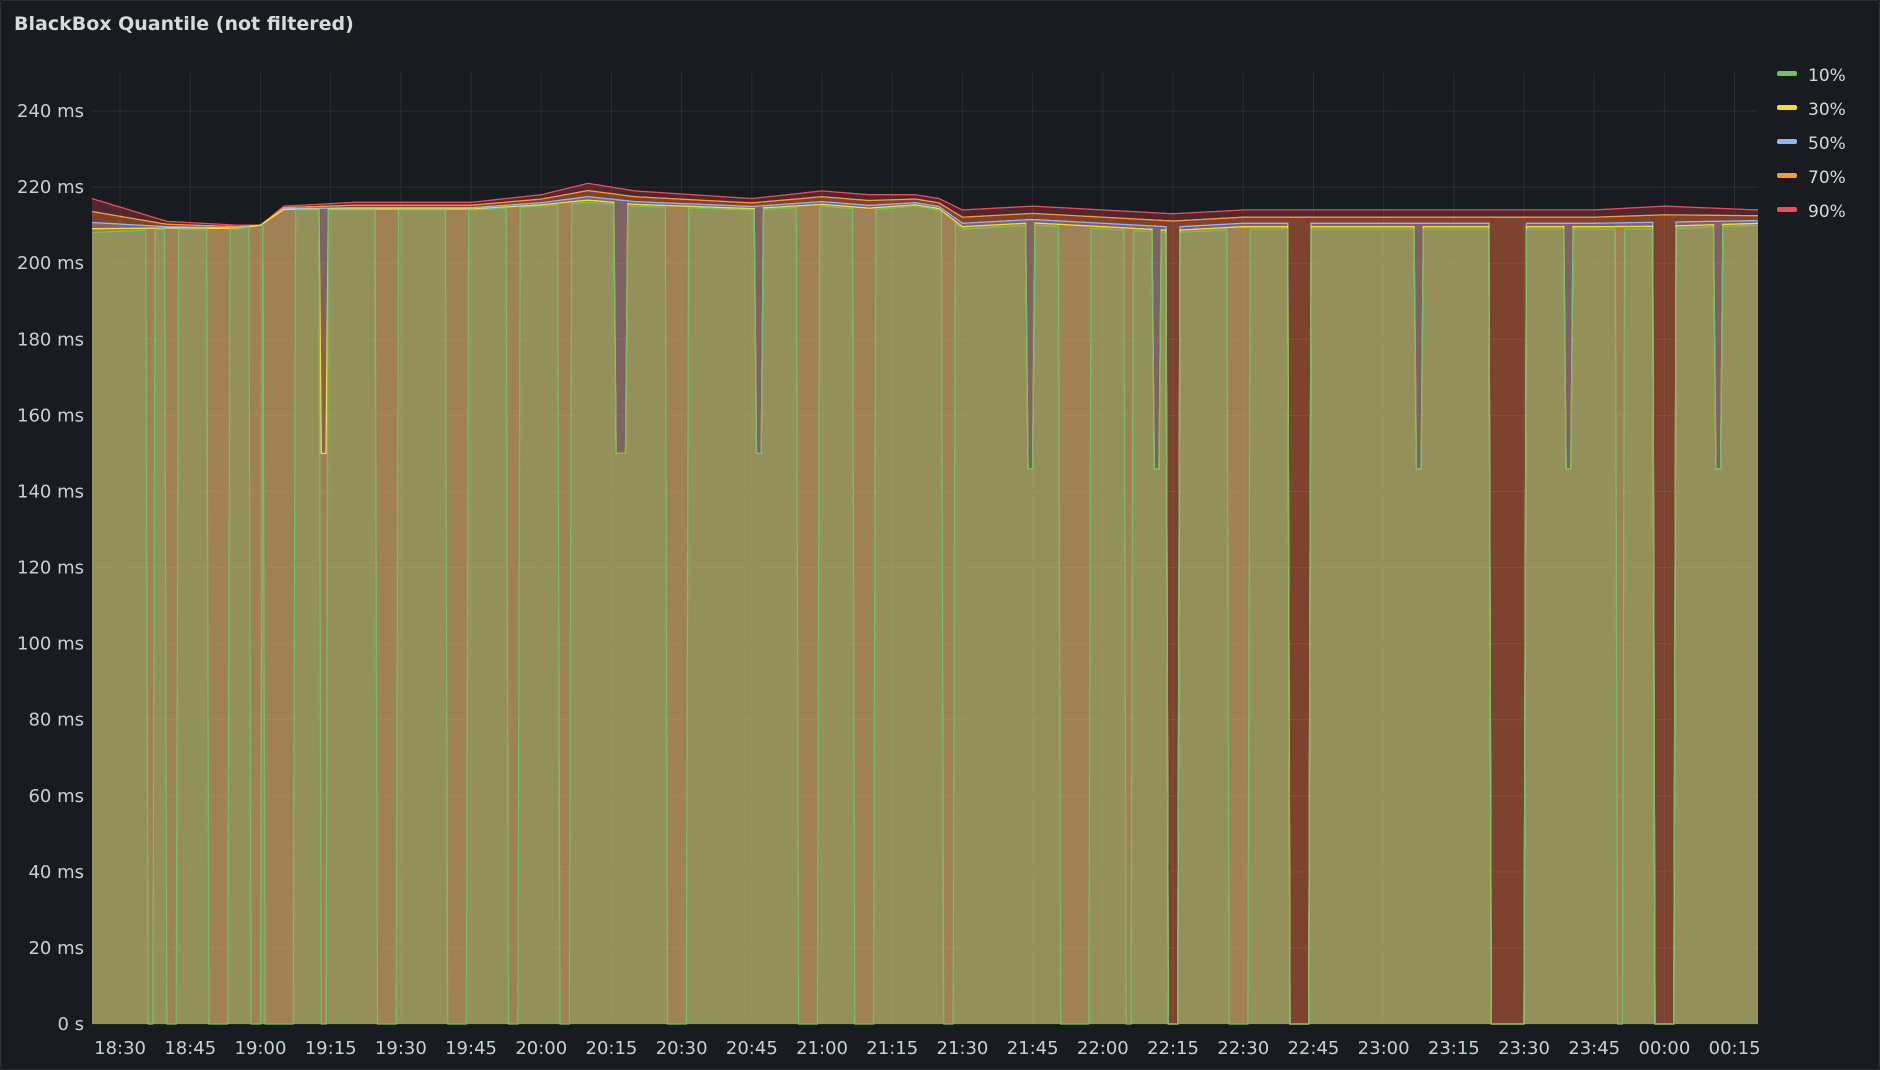  What do you see at coordinates (1827, 178) in the screenshot?
I see `legend-label-70: 70%` at bounding box center [1827, 178].